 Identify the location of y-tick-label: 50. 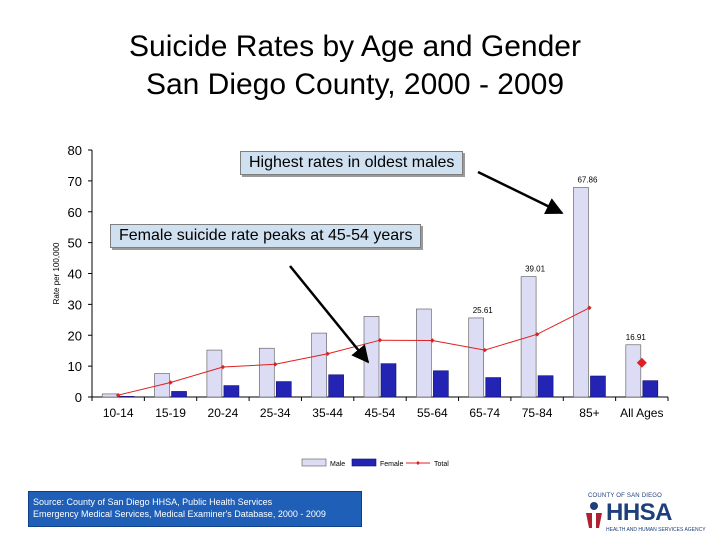
(75, 243).